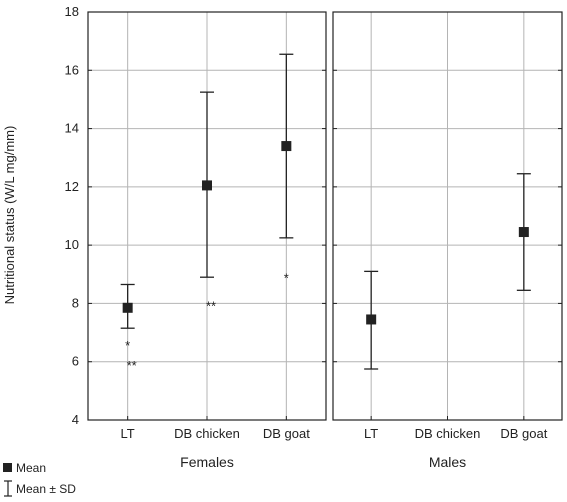  Describe the element at coordinates (72, 128) in the screenshot. I see `y-tick-label: 14` at that location.